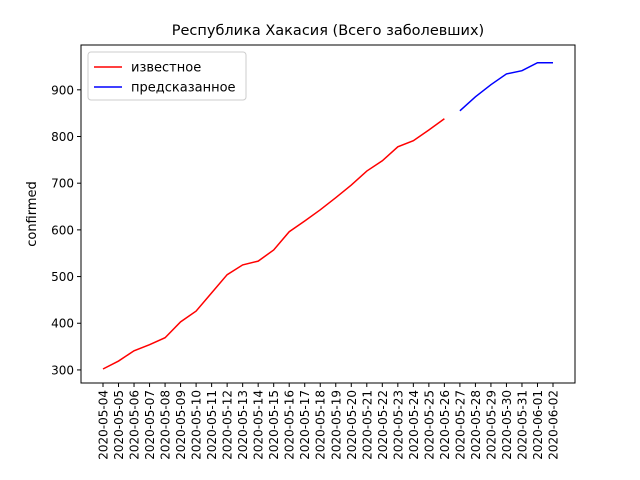 The height and width of the screenshot is (480, 640). Describe the element at coordinates (166, 68) in the screenshot. I see `legend-label: известное` at that location.